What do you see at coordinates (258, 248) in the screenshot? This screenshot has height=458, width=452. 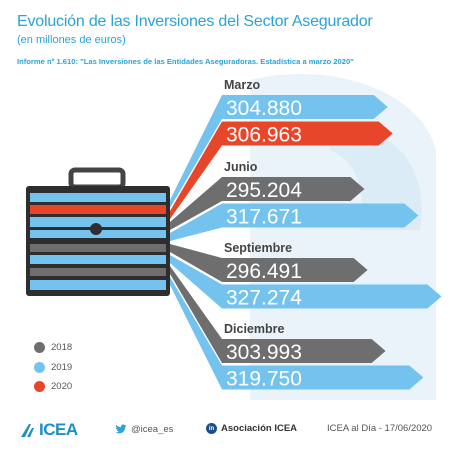 I see `period-label-septiembre: Septiembre` at bounding box center [258, 248].